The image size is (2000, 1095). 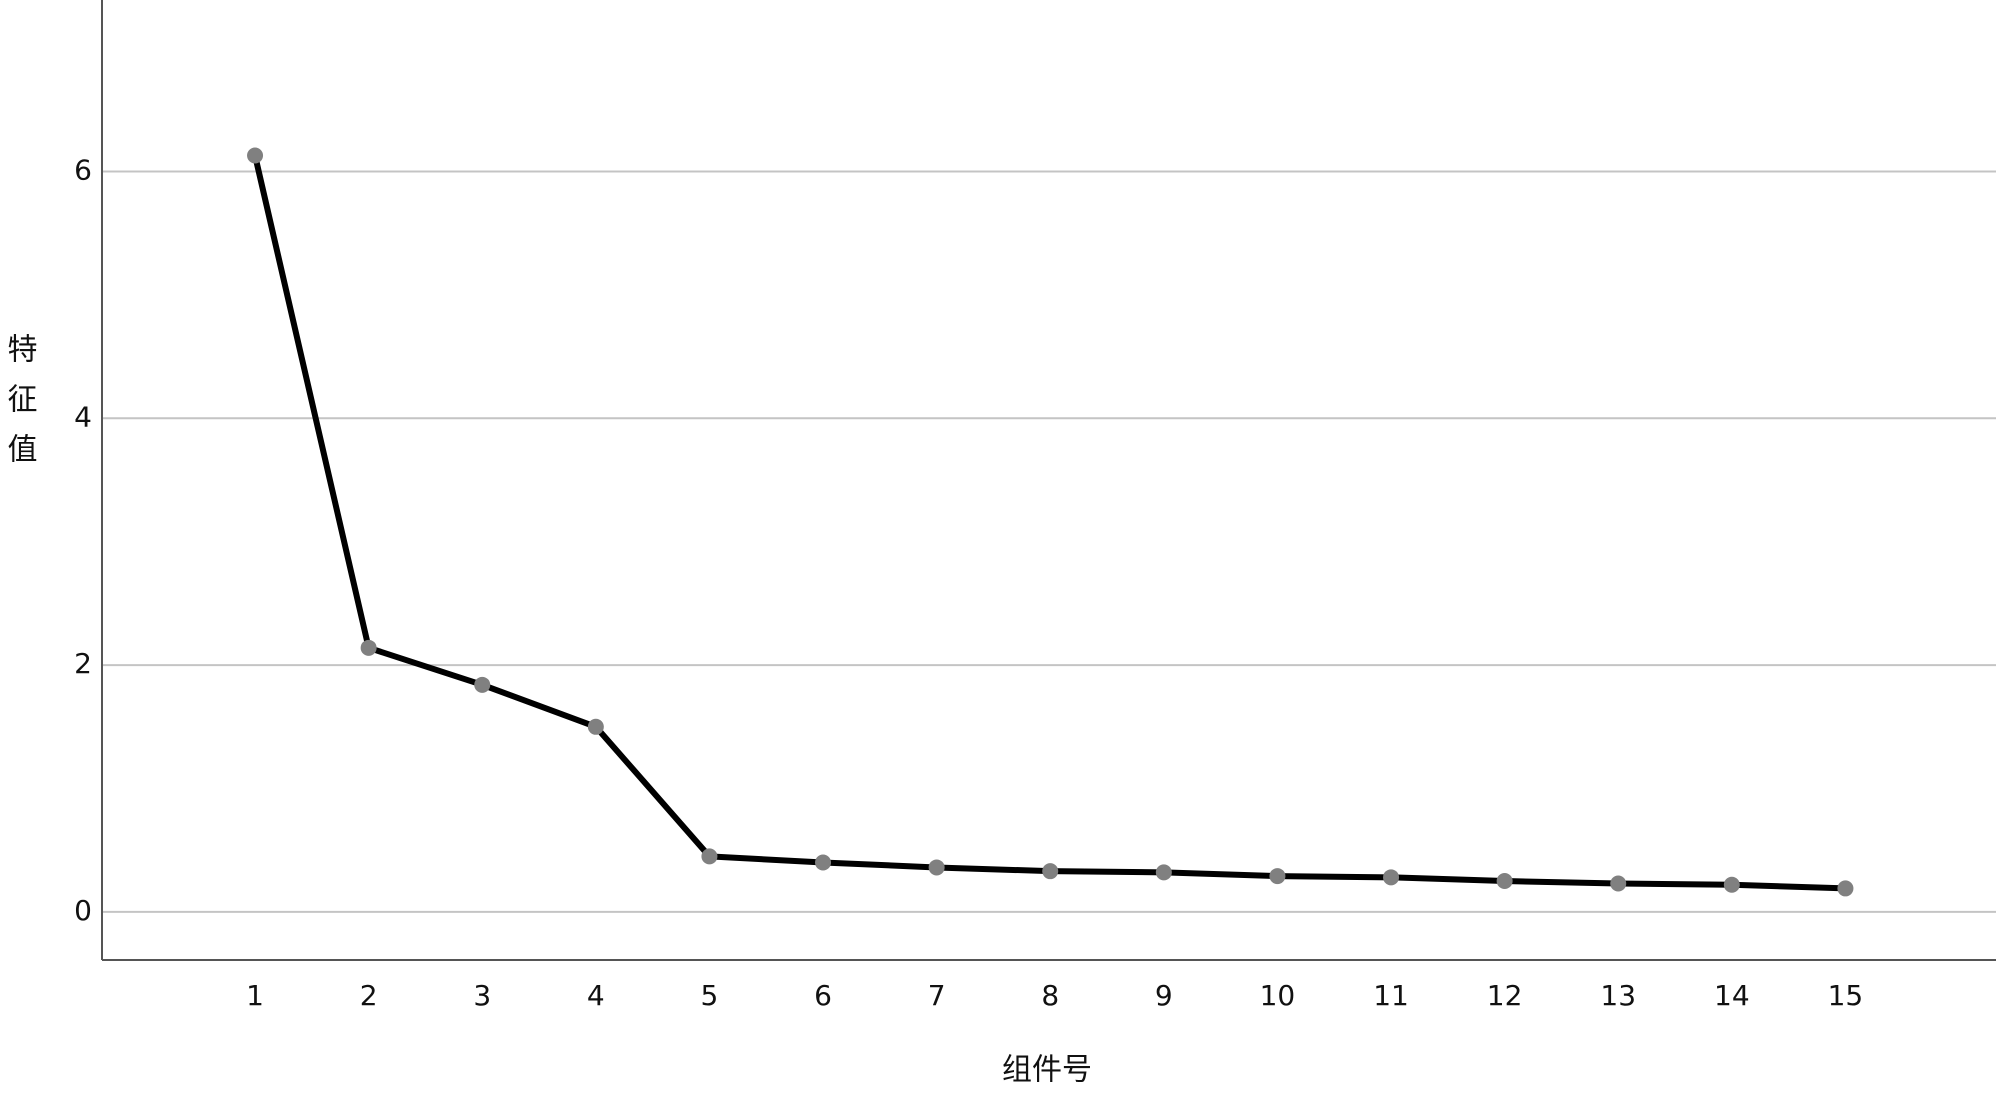 I want to click on x-tick-label: 9, so click(x=1164, y=995).